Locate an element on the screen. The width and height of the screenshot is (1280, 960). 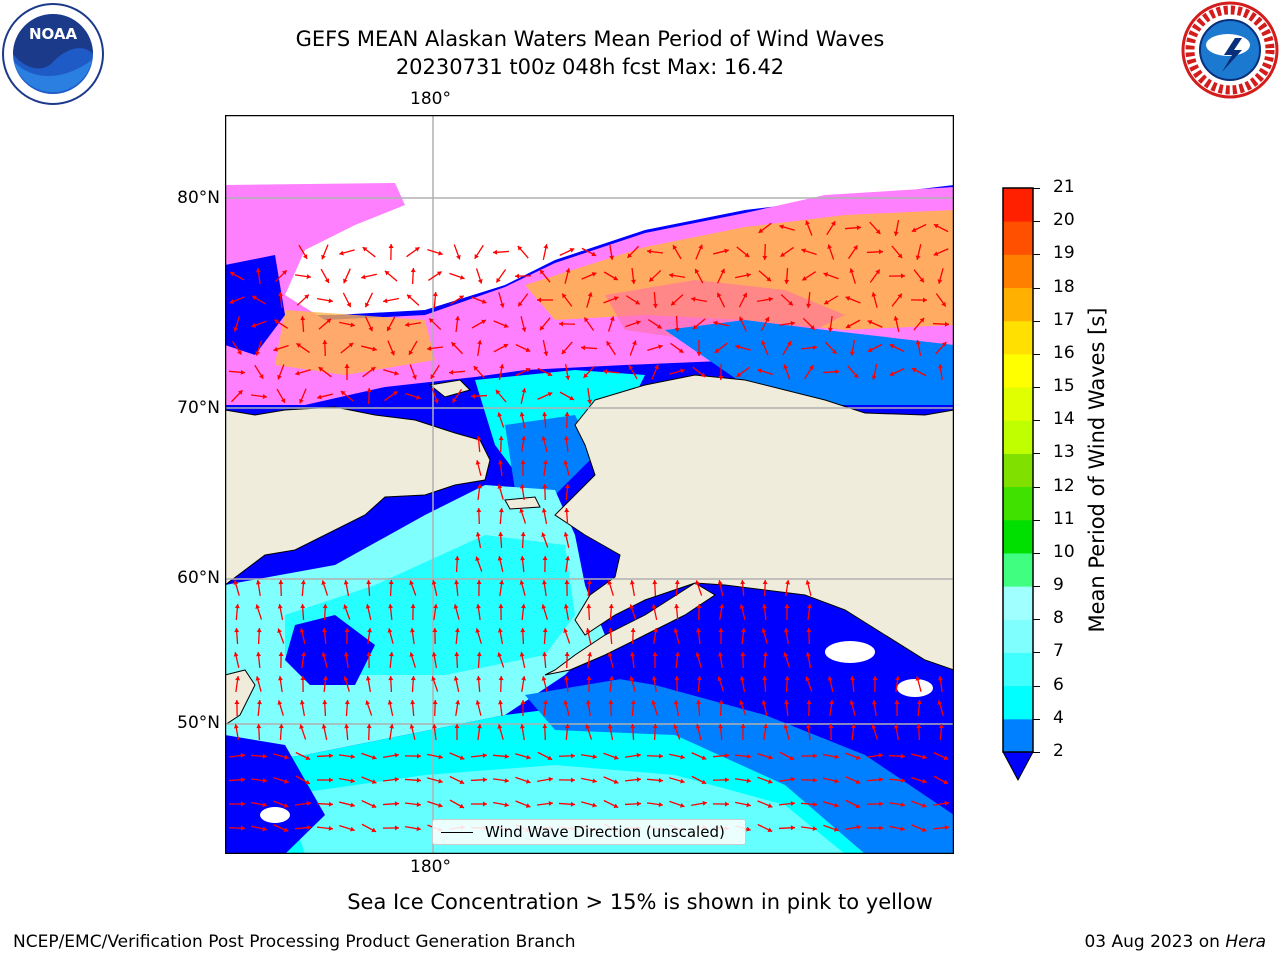
colorbar-label: Mean Period of Wind Waves [s] is located at coordinates (1097, 470).